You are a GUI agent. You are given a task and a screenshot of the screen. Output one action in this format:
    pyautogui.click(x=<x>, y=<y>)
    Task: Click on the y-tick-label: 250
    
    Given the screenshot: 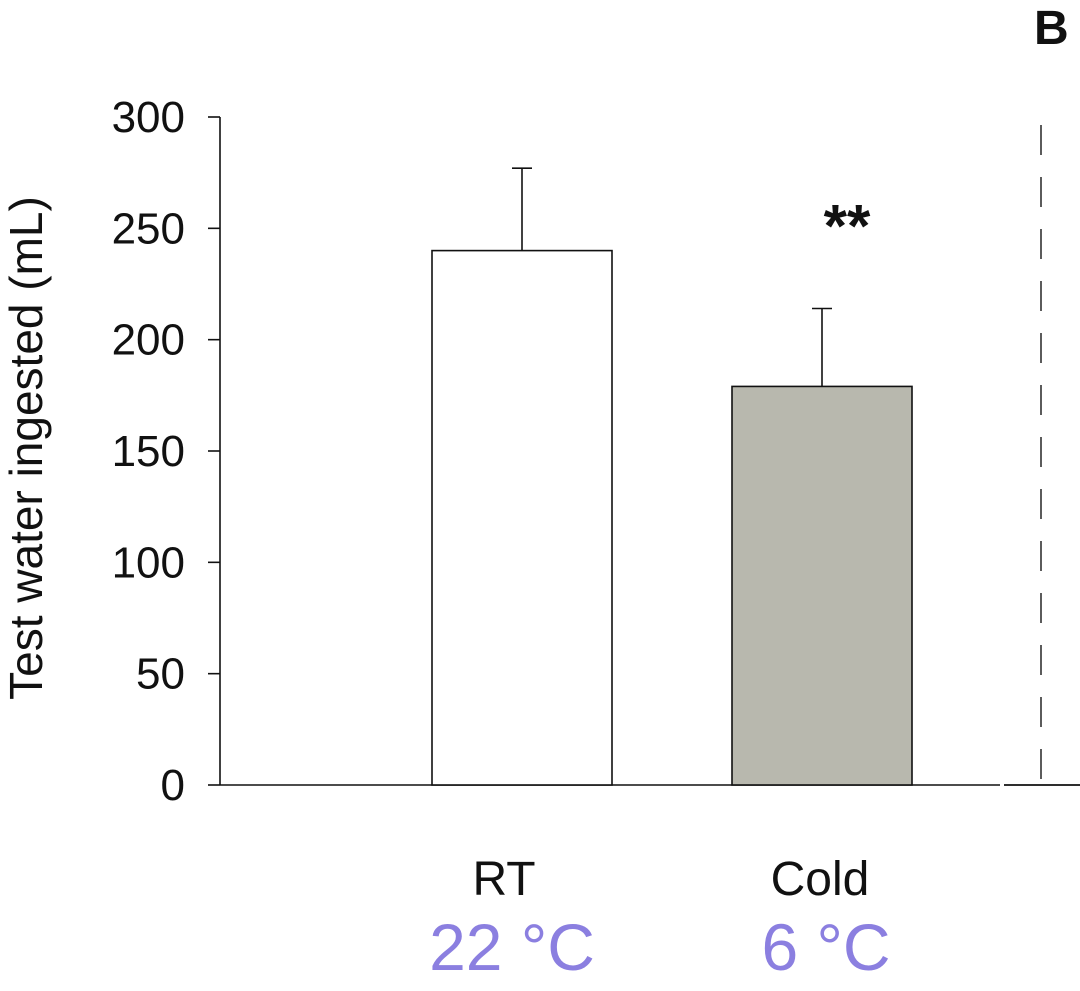 What is the action you would take?
    pyautogui.click(x=148, y=228)
    